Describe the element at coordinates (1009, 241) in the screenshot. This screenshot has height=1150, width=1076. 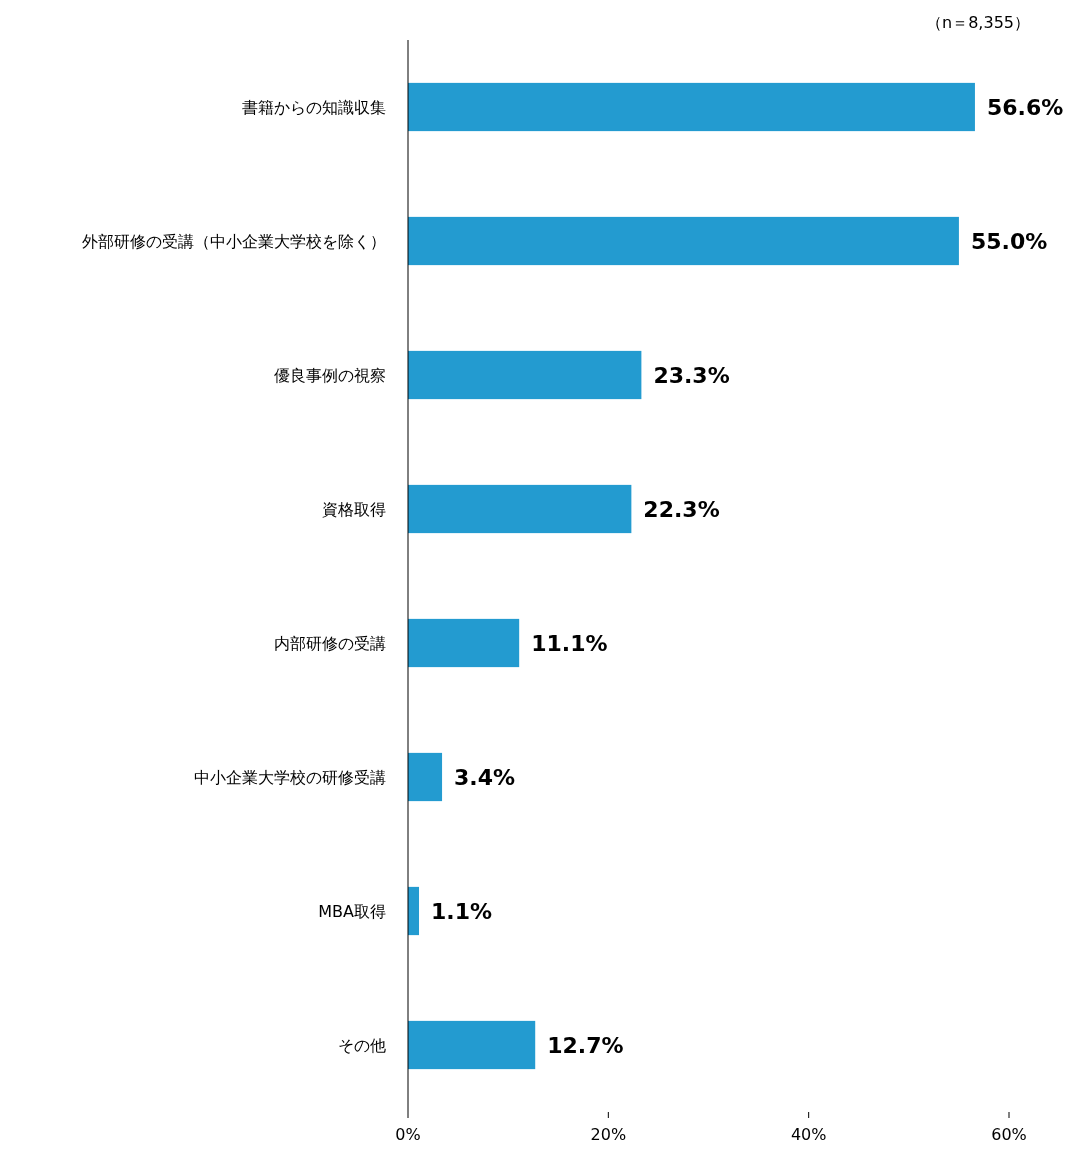
I see `data-label: 55.0%` at that location.